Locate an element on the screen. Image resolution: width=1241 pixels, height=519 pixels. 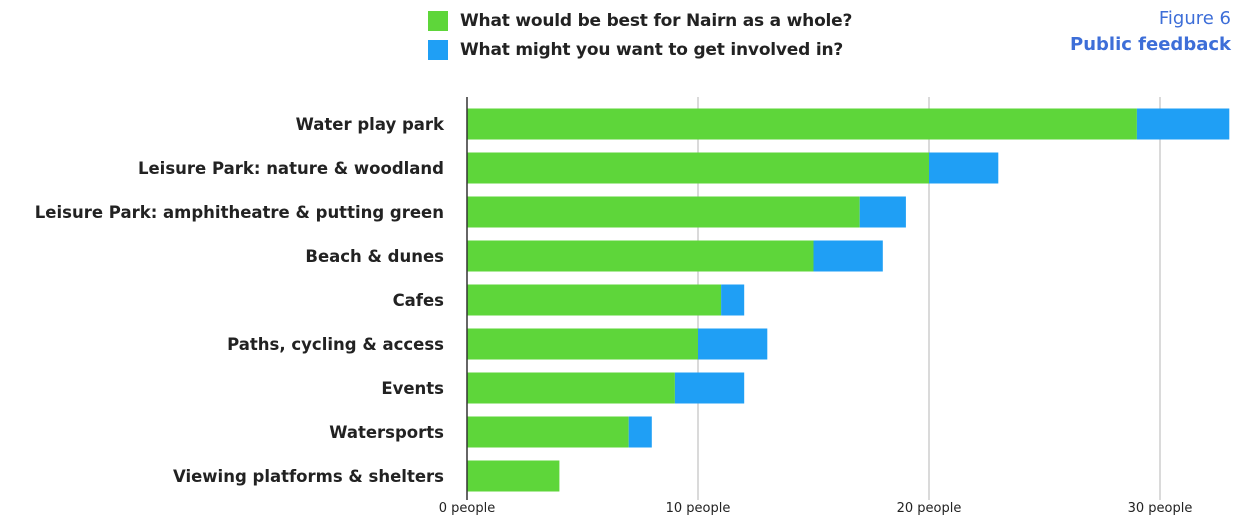
x-tick-label: 20 people is located at coordinates (929, 508).